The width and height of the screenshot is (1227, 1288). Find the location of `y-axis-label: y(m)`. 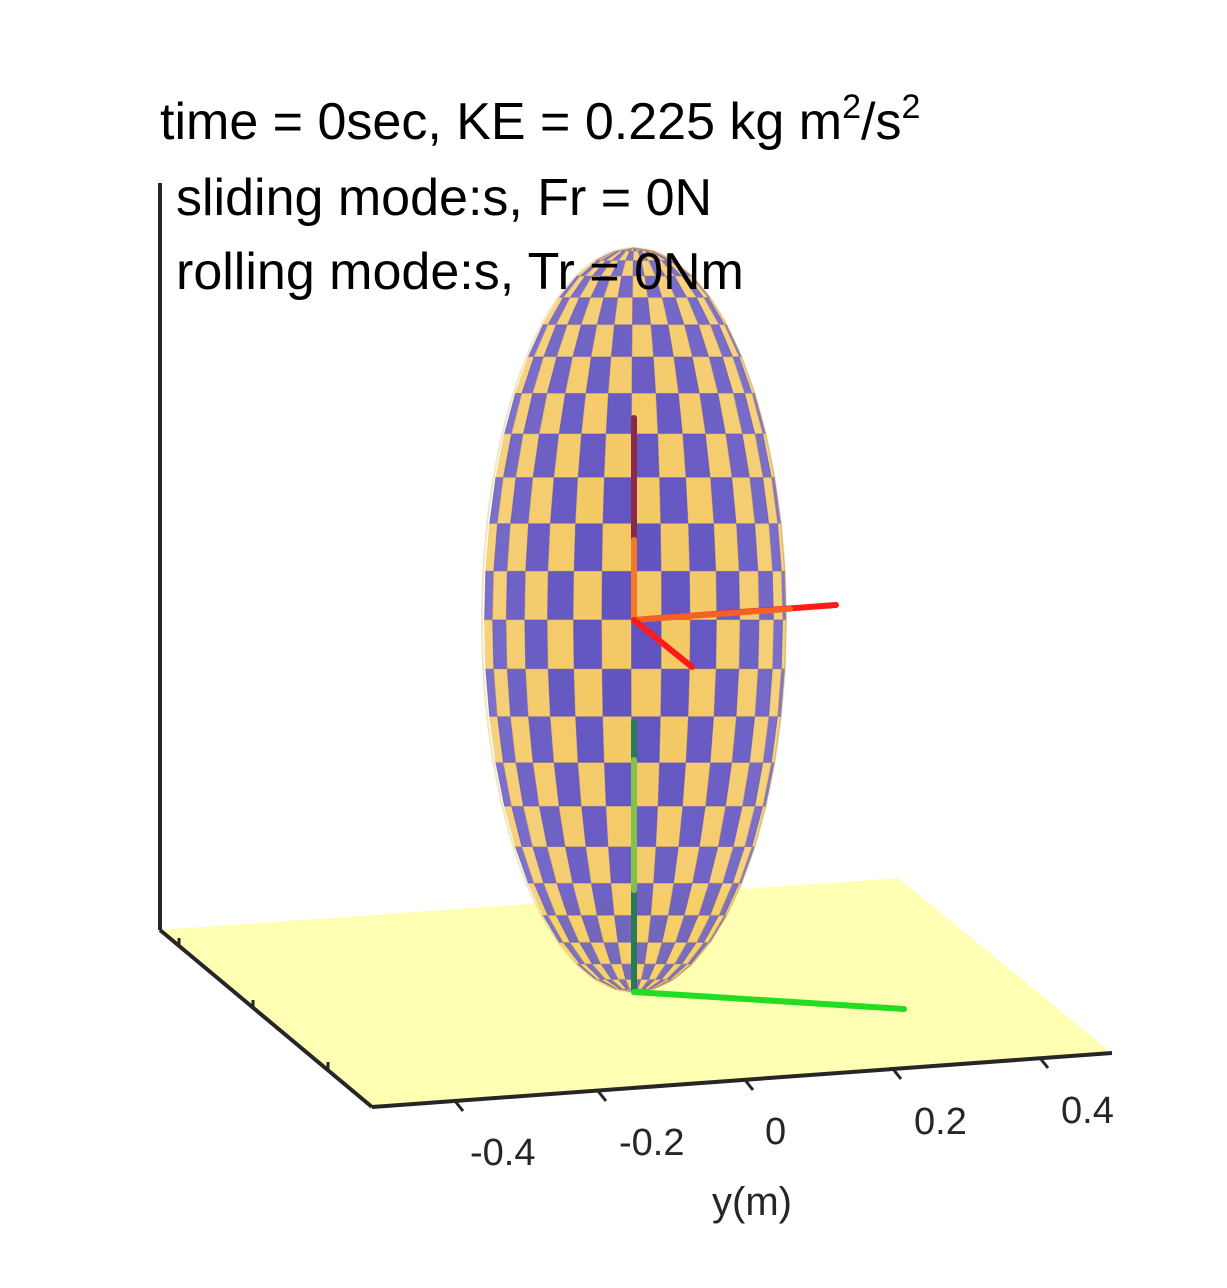

y-axis-label: y(m) is located at coordinates (752, 1202).